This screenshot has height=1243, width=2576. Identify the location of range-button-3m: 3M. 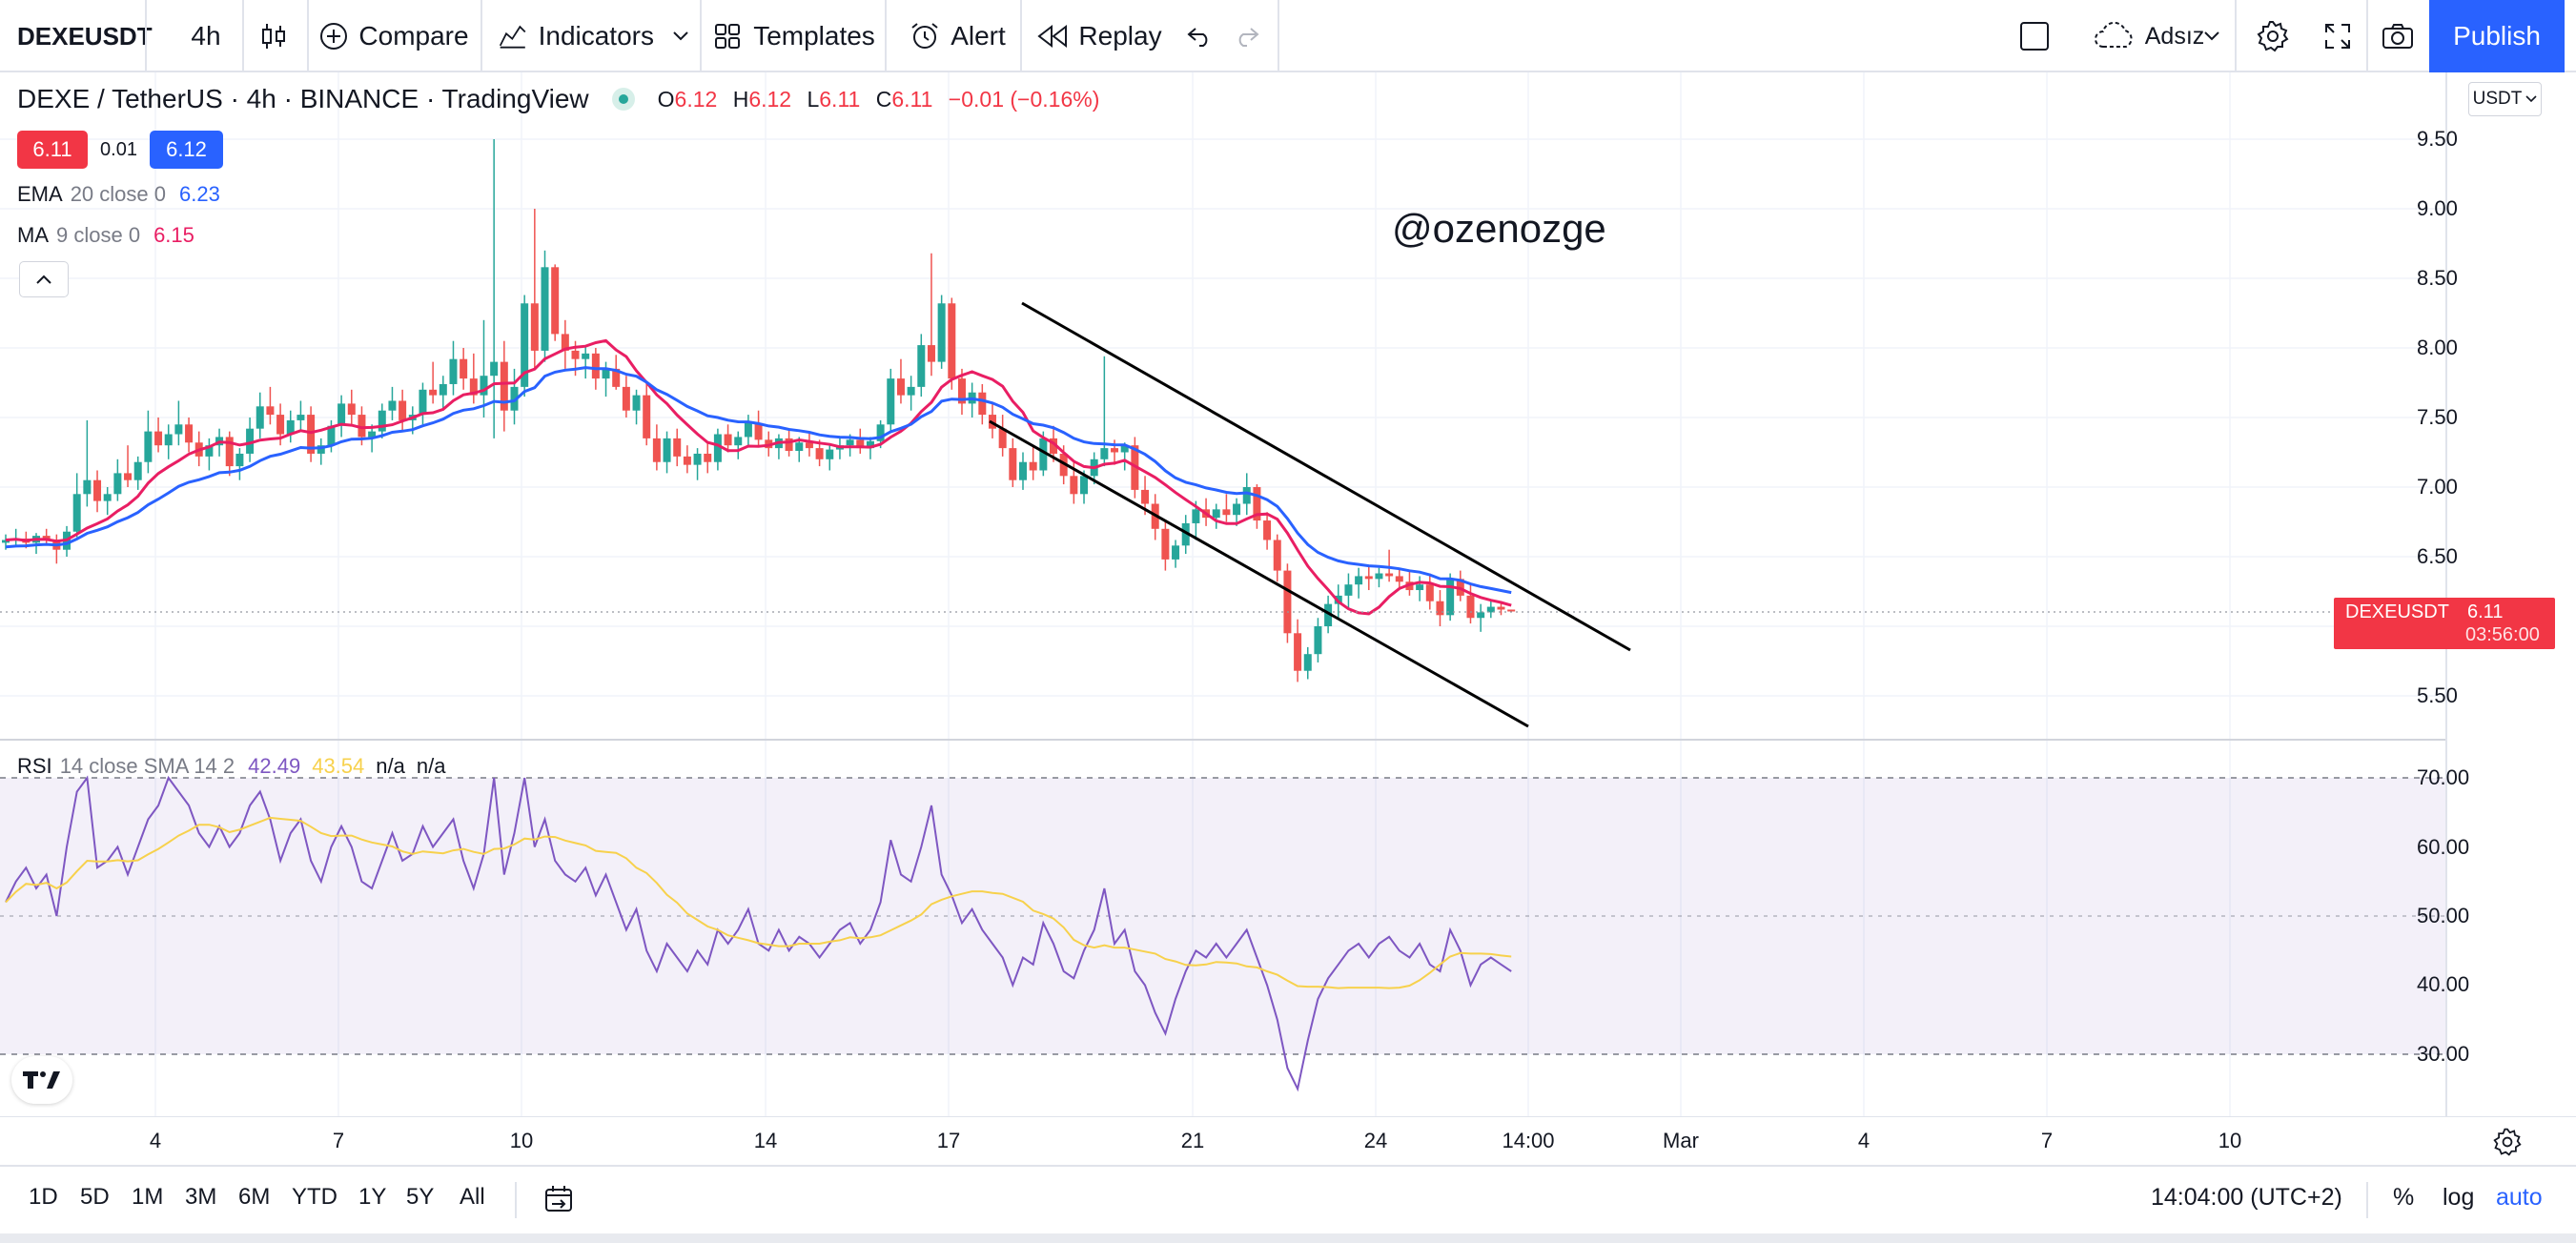
(201, 1197).